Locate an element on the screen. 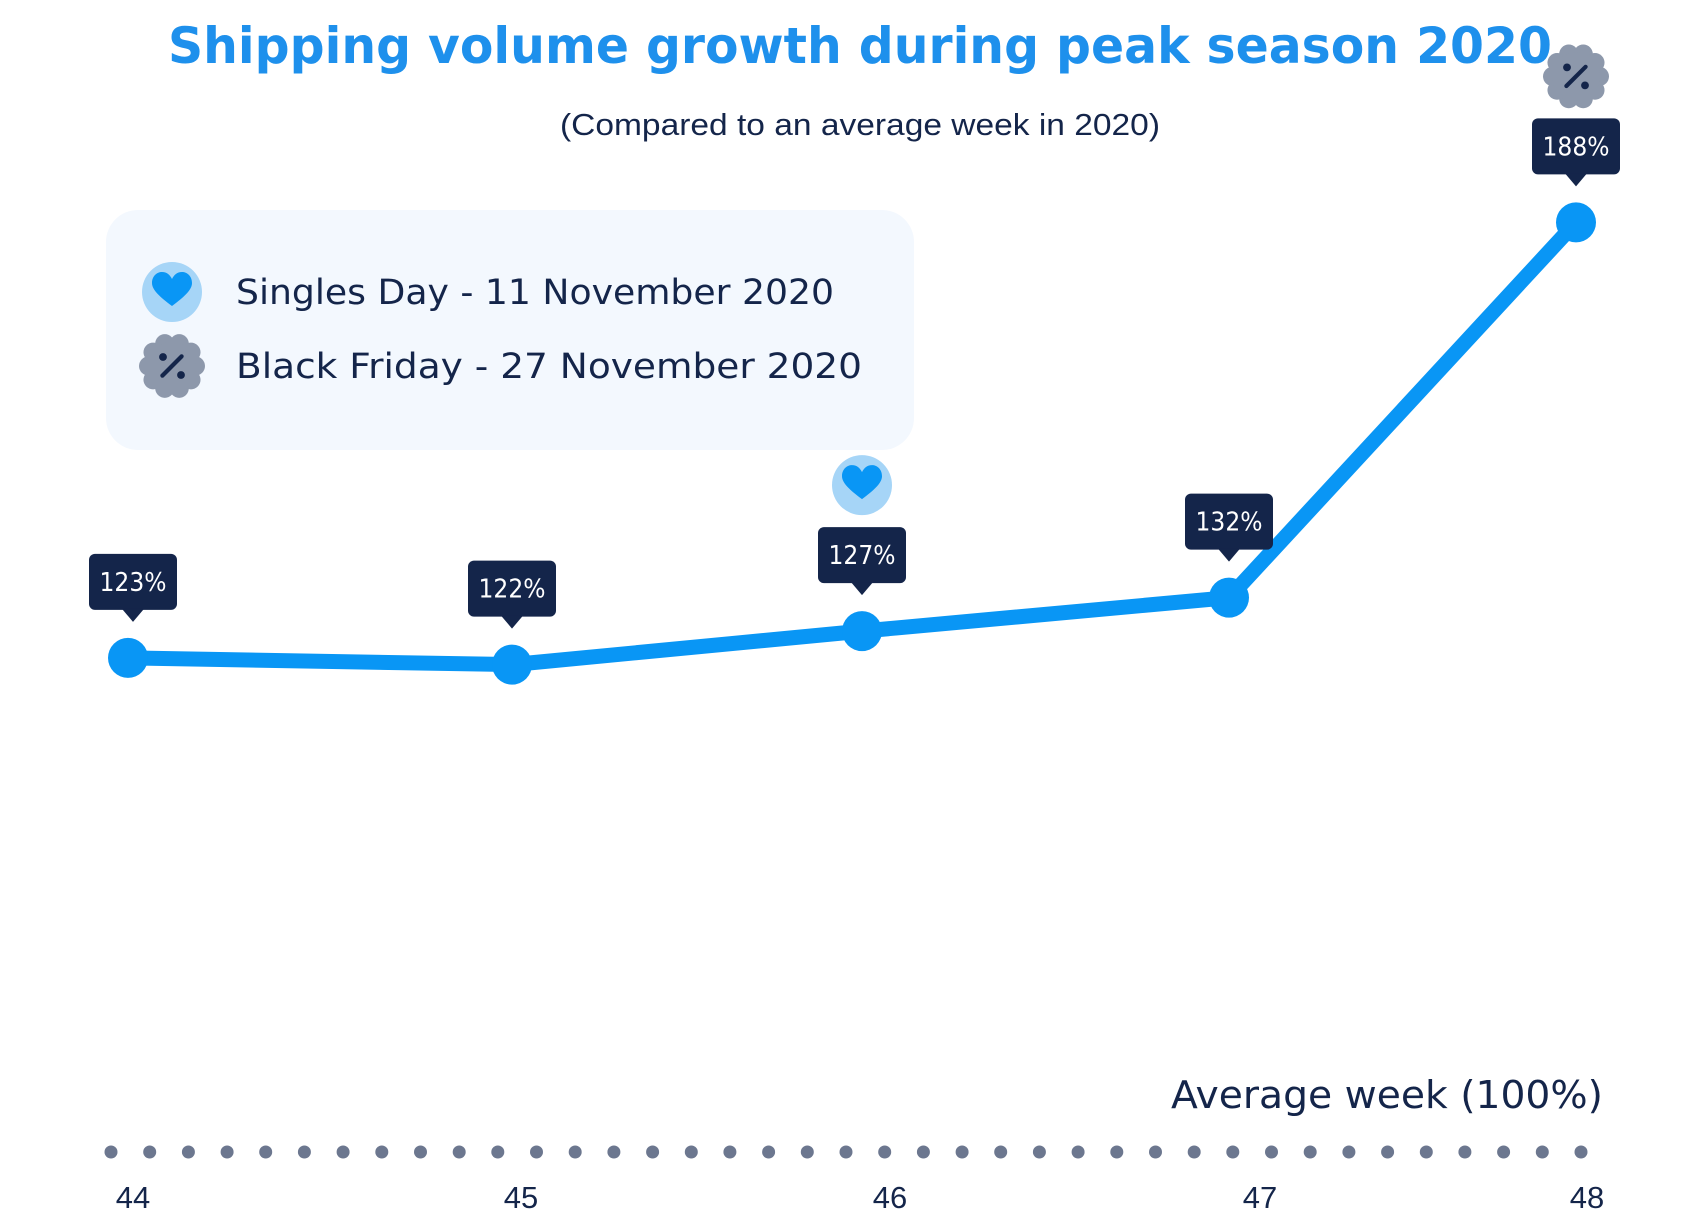 The width and height of the screenshot is (1682, 1222). baseline-dotted-line is located at coordinates (846, 1152).